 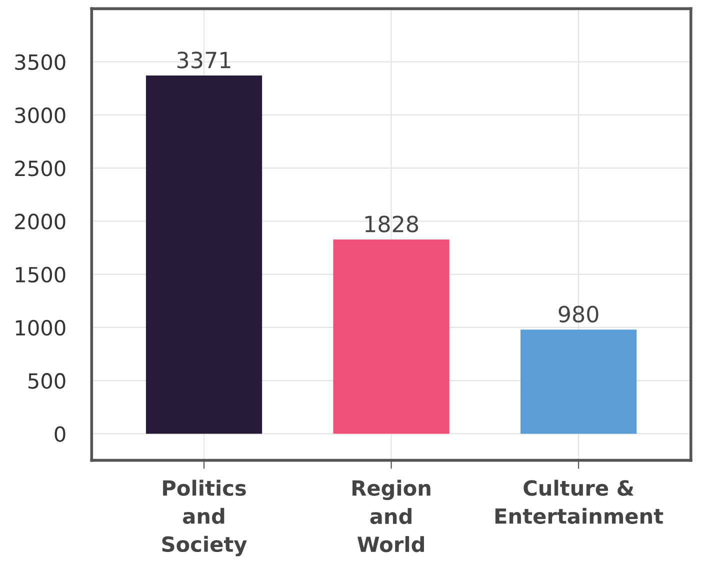 What do you see at coordinates (391, 224) in the screenshot?
I see `data-label: 1828` at bounding box center [391, 224].